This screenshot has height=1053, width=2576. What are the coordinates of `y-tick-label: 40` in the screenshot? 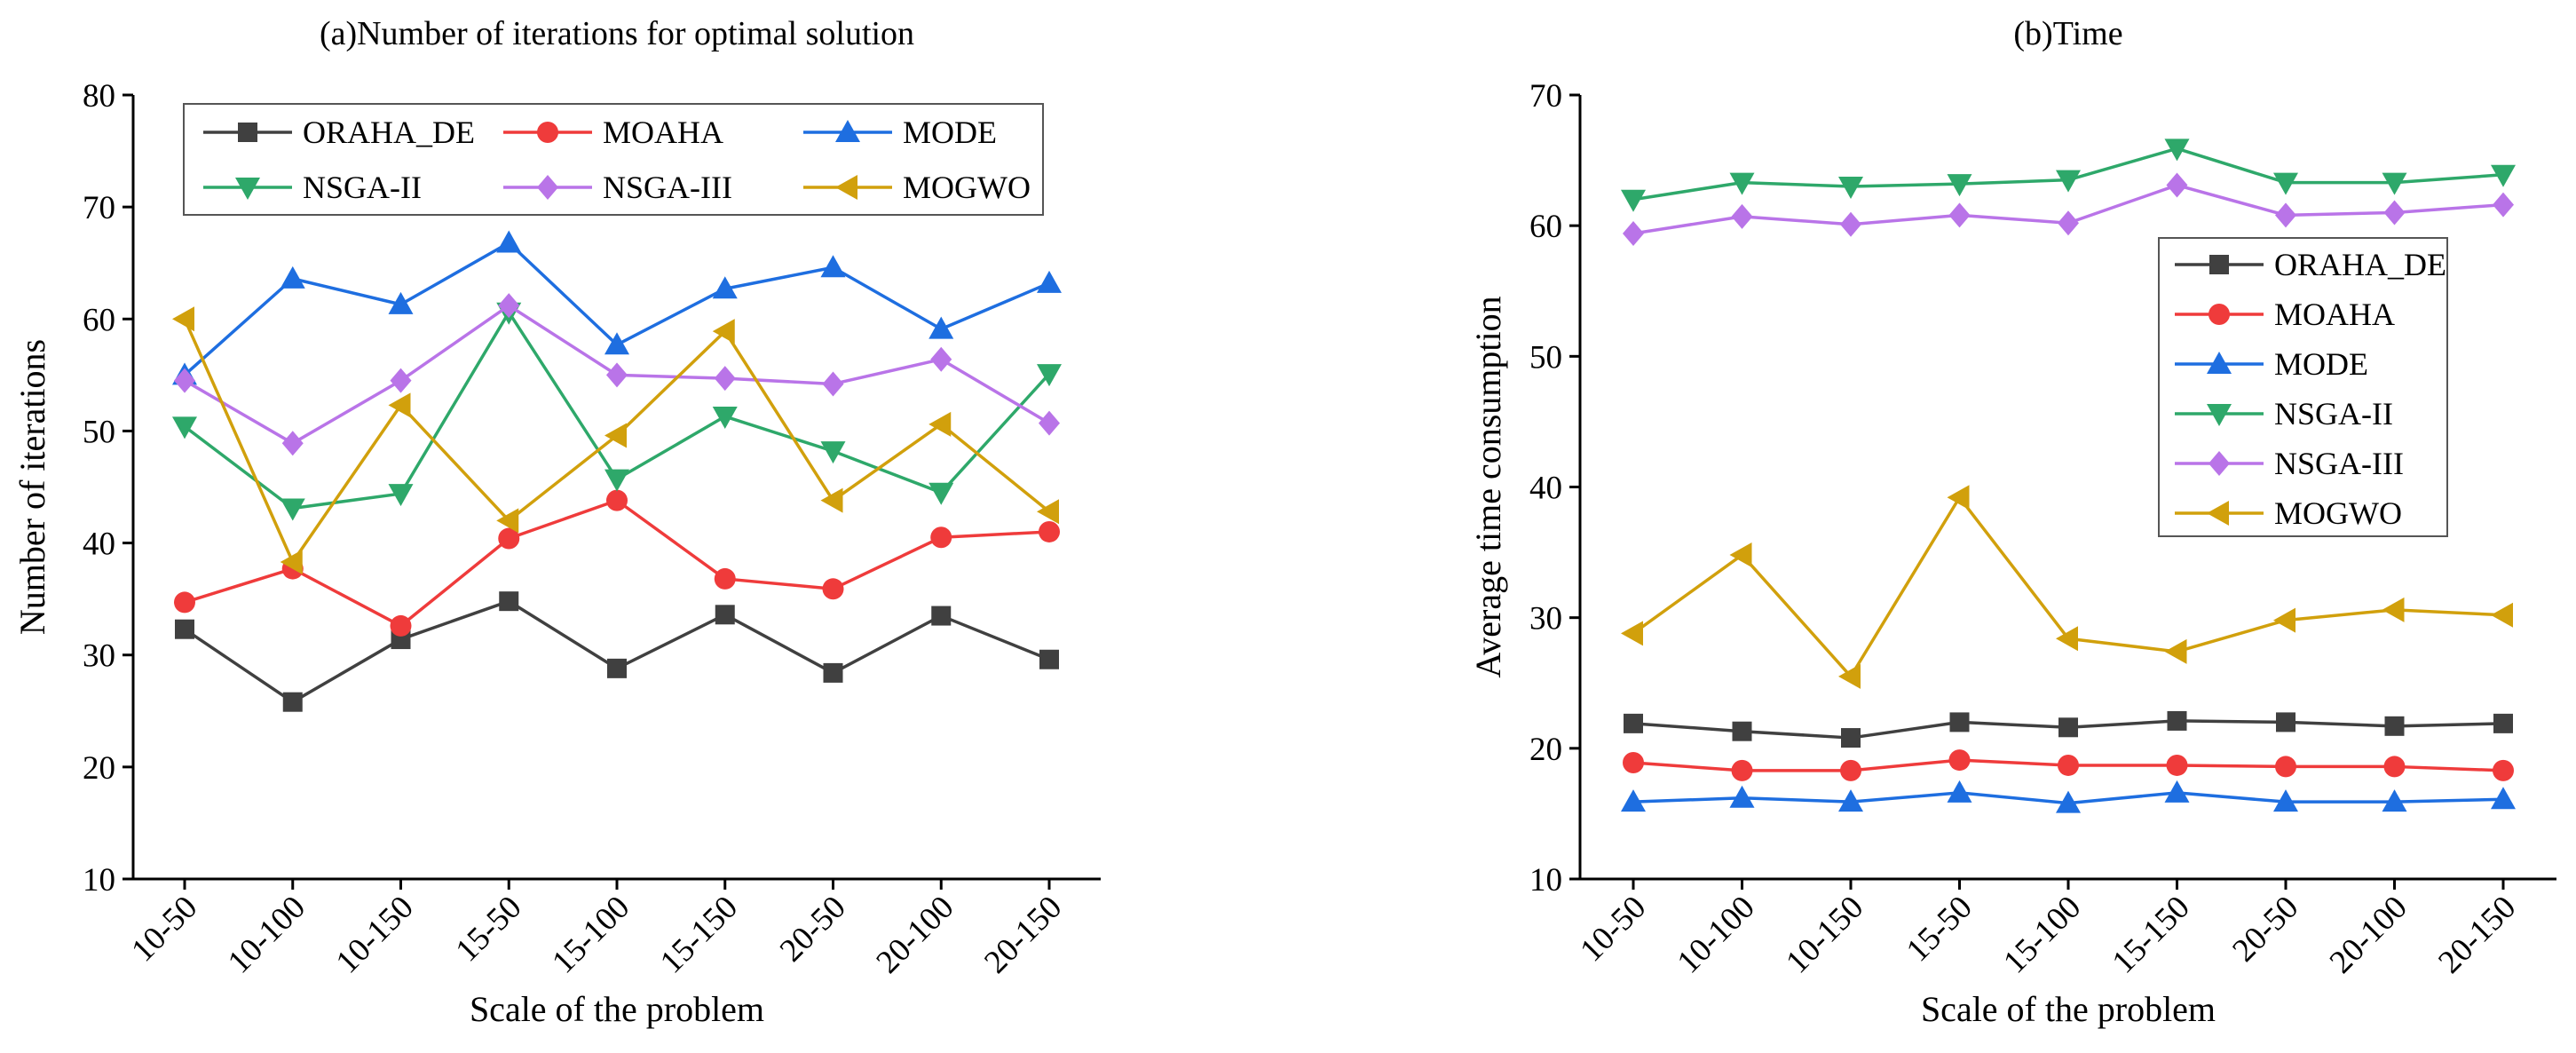 It's located at (1545, 489).